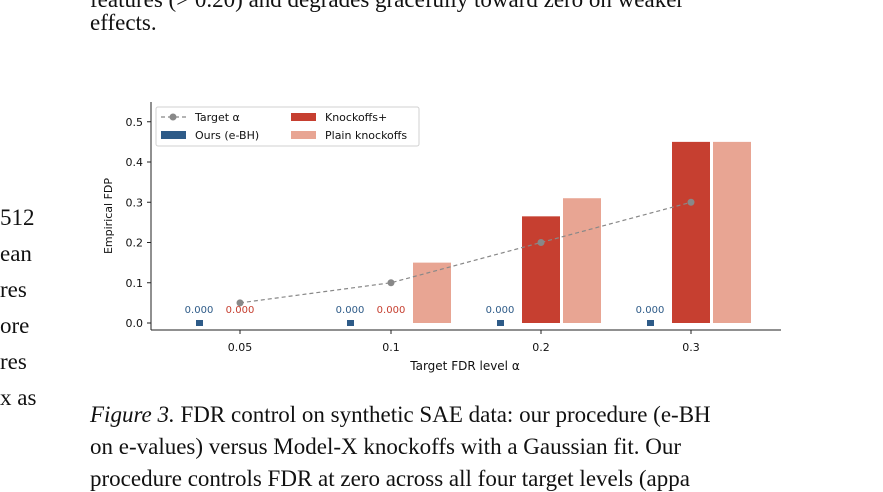 The image size is (883, 492). I want to click on body-text-line: effects., so click(123, 22).